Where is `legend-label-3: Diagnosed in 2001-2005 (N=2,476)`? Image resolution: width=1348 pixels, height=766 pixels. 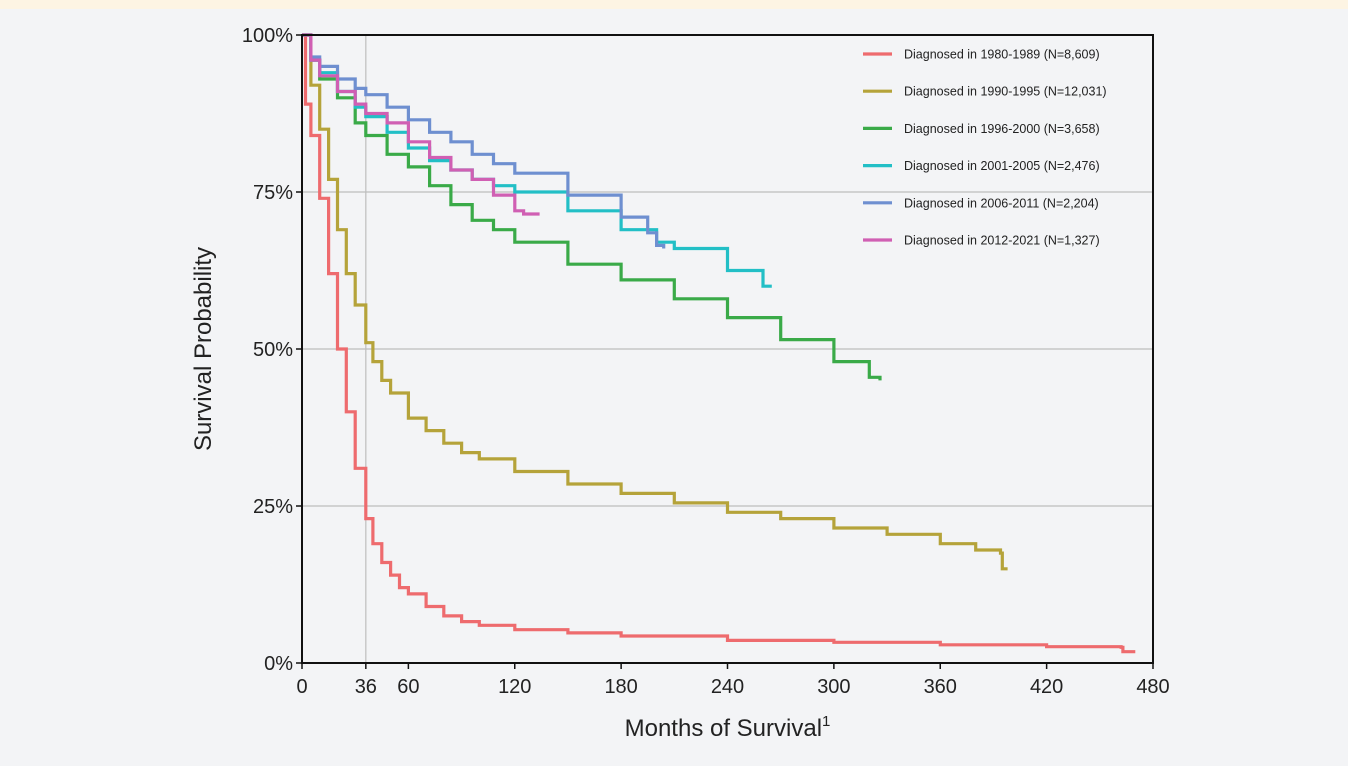
legend-label-3: Diagnosed in 2001-2005 (N=2,476) is located at coordinates (1002, 166).